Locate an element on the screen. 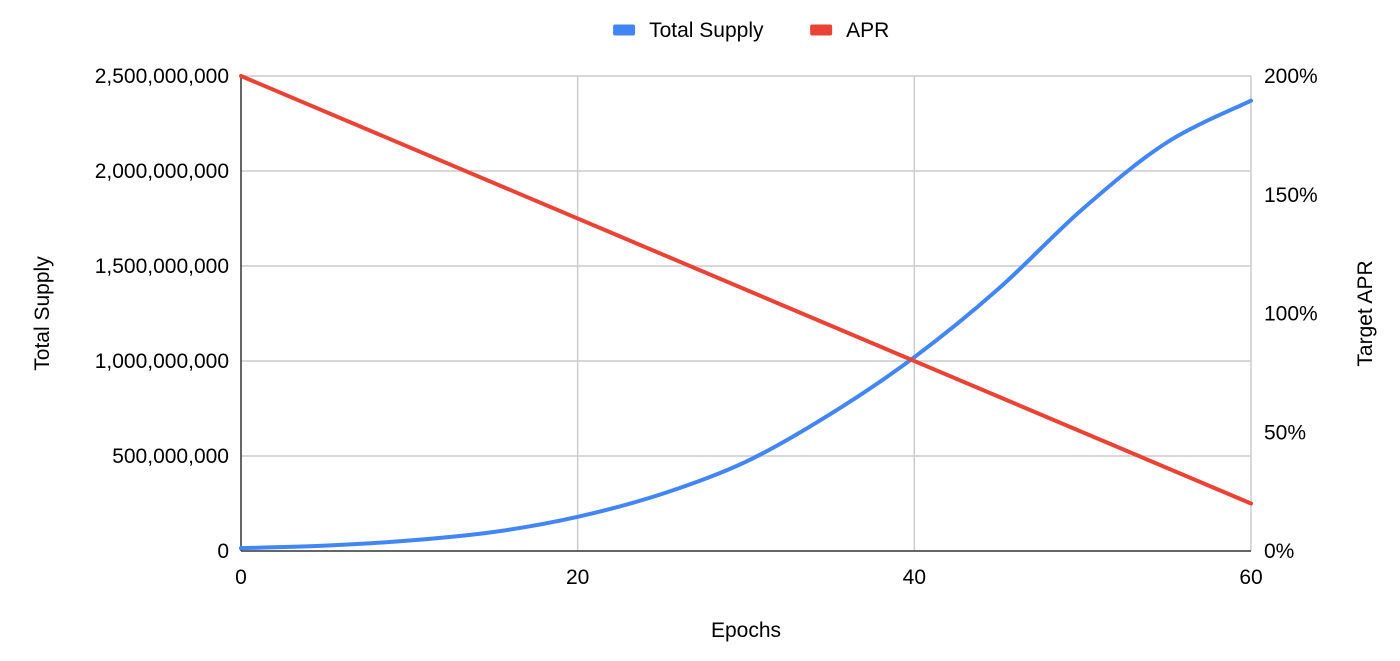 The height and width of the screenshot is (661, 1400). y2-tick-label: 200% is located at coordinates (1291, 76).